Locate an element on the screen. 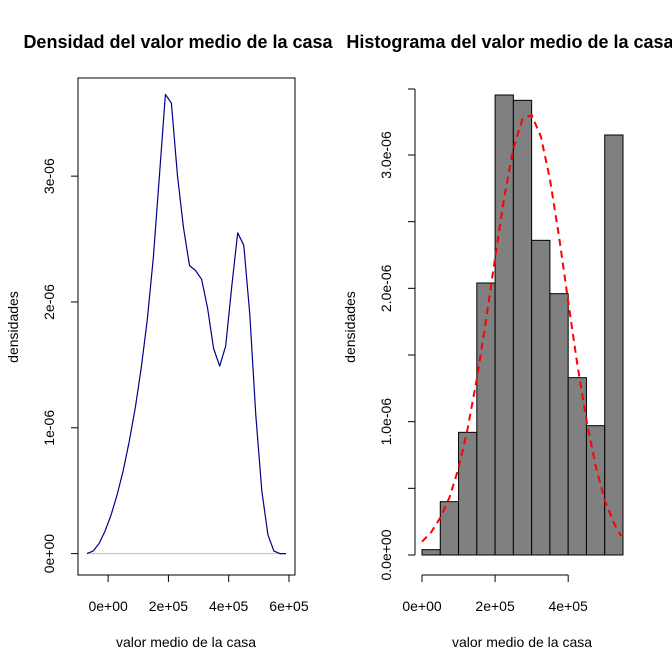  histogram-y-tick-label: 2.0e-06 is located at coordinates (386, 288).